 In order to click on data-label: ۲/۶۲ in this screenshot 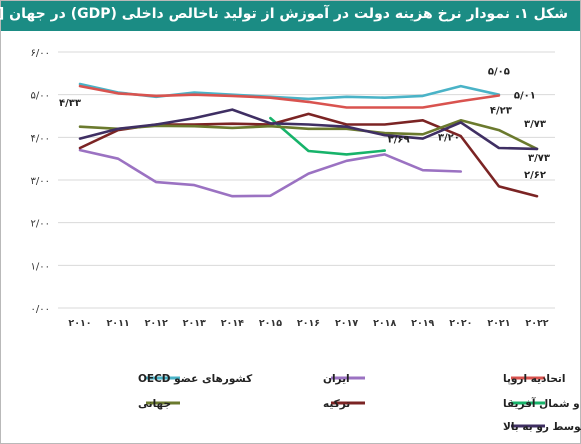, I will do `click(535, 175)`.